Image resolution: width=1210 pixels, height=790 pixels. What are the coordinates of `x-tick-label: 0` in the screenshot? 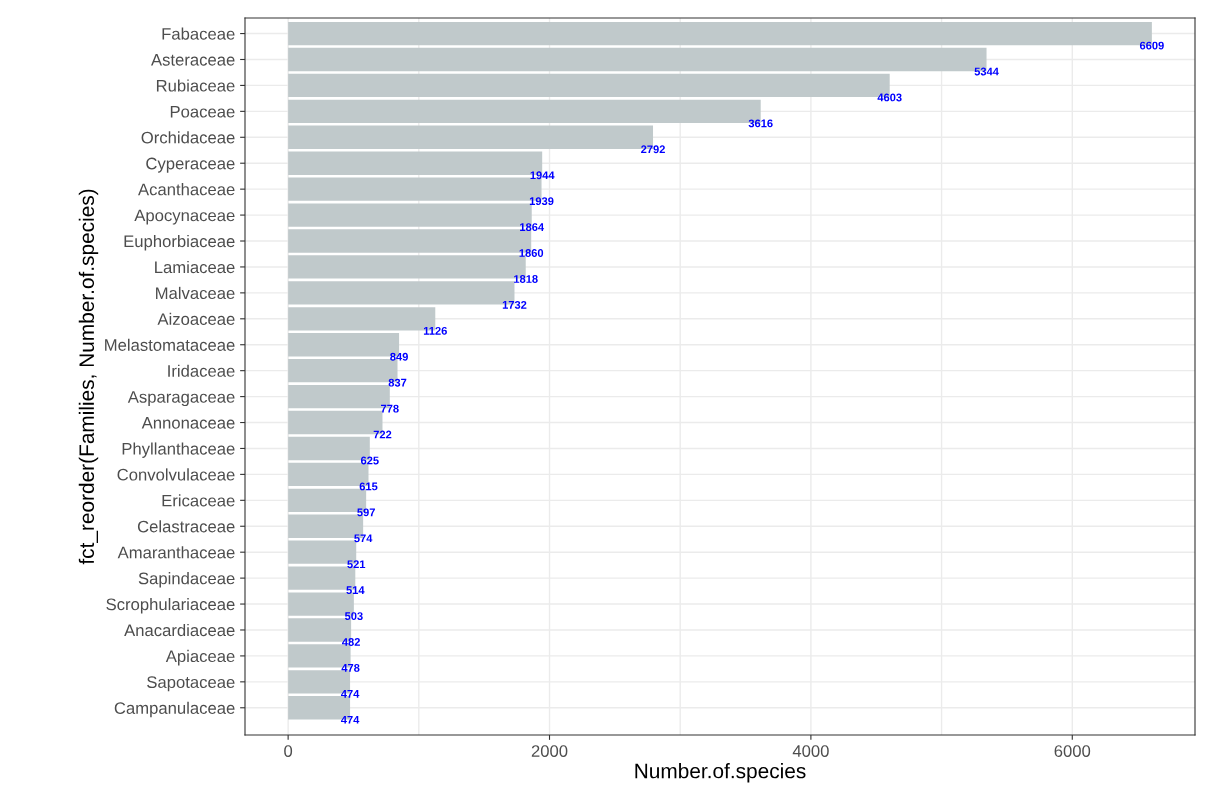 It's located at (288, 751).